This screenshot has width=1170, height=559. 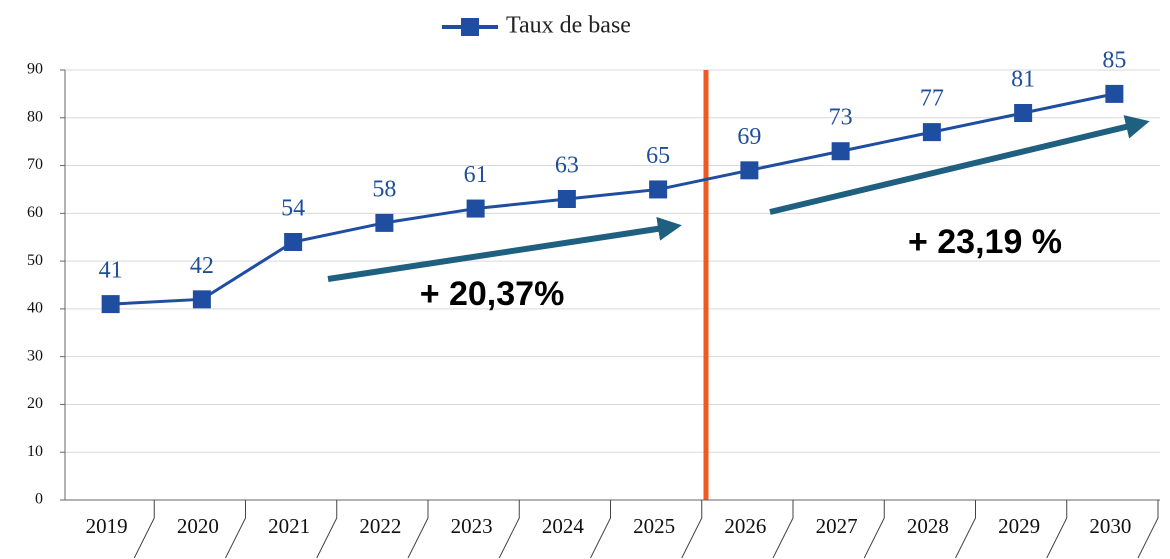 I want to click on data-label: 61, so click(x=476, y=175).